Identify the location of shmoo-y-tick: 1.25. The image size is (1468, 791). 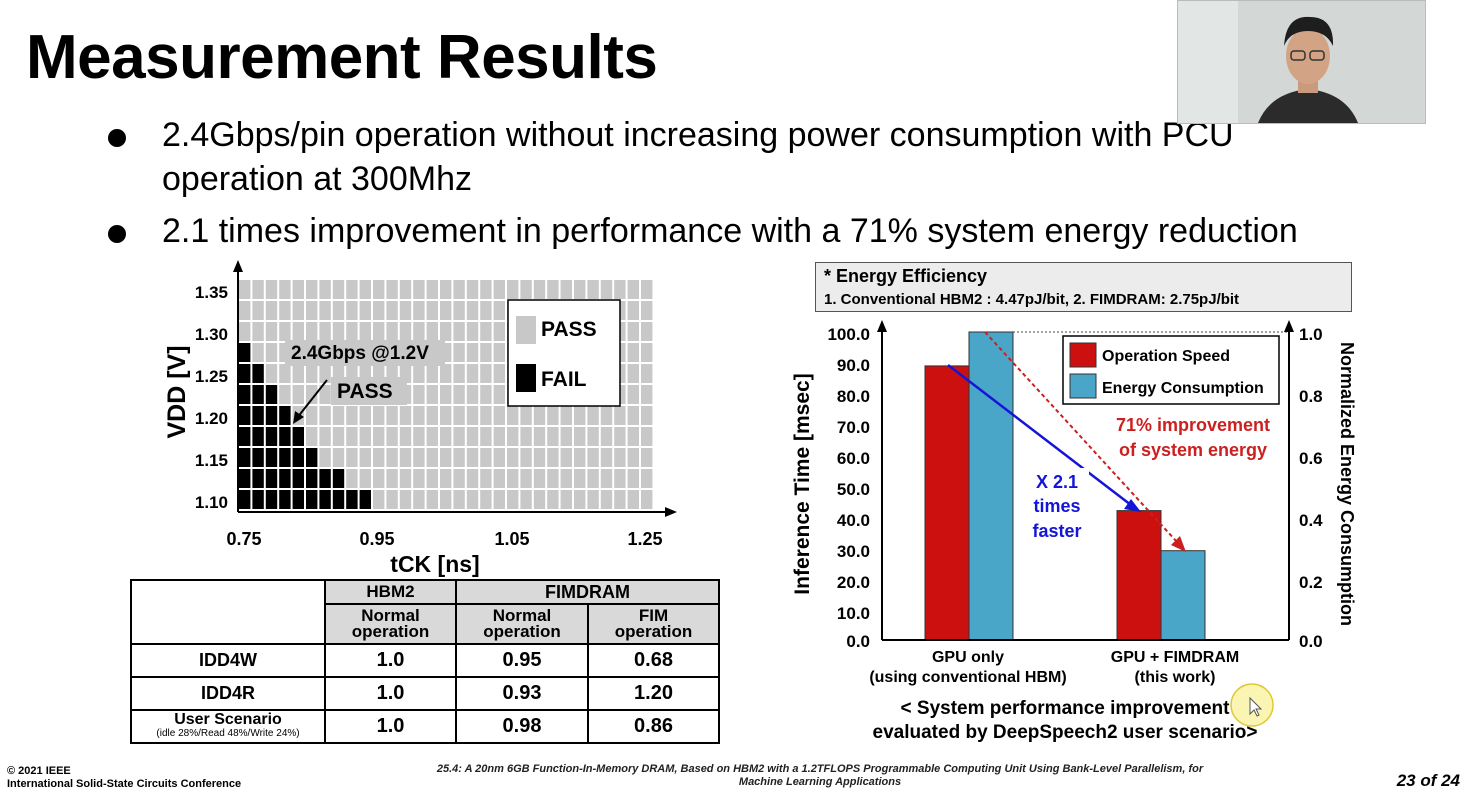
(211, 376).